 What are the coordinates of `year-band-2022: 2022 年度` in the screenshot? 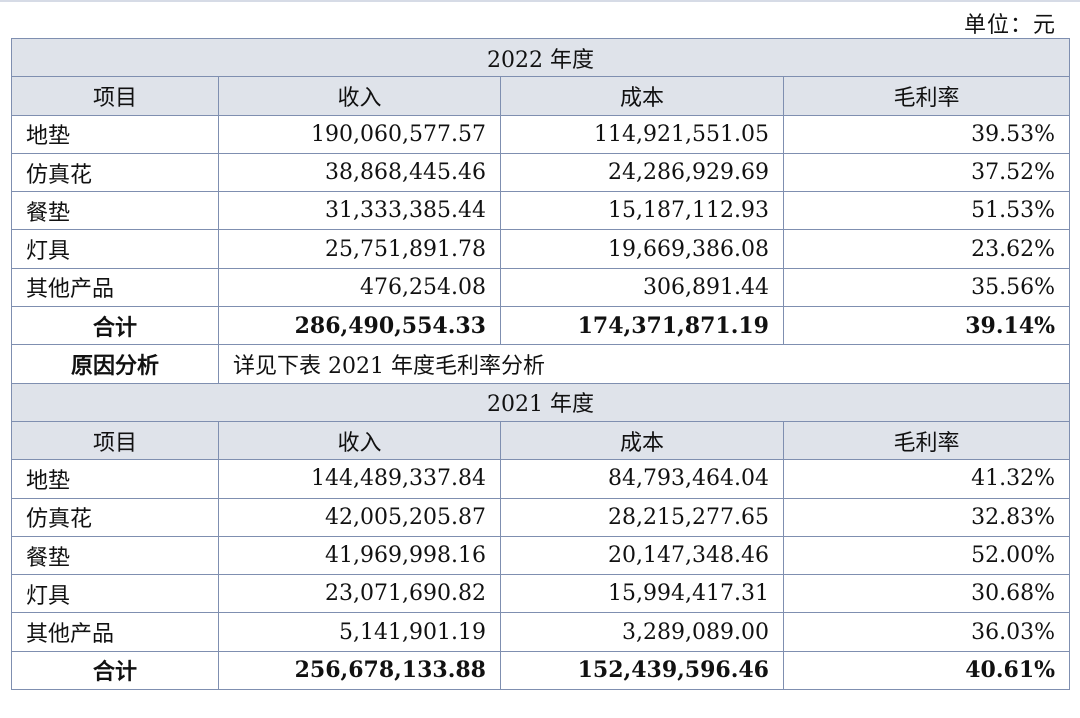 It's located at (540, 57).